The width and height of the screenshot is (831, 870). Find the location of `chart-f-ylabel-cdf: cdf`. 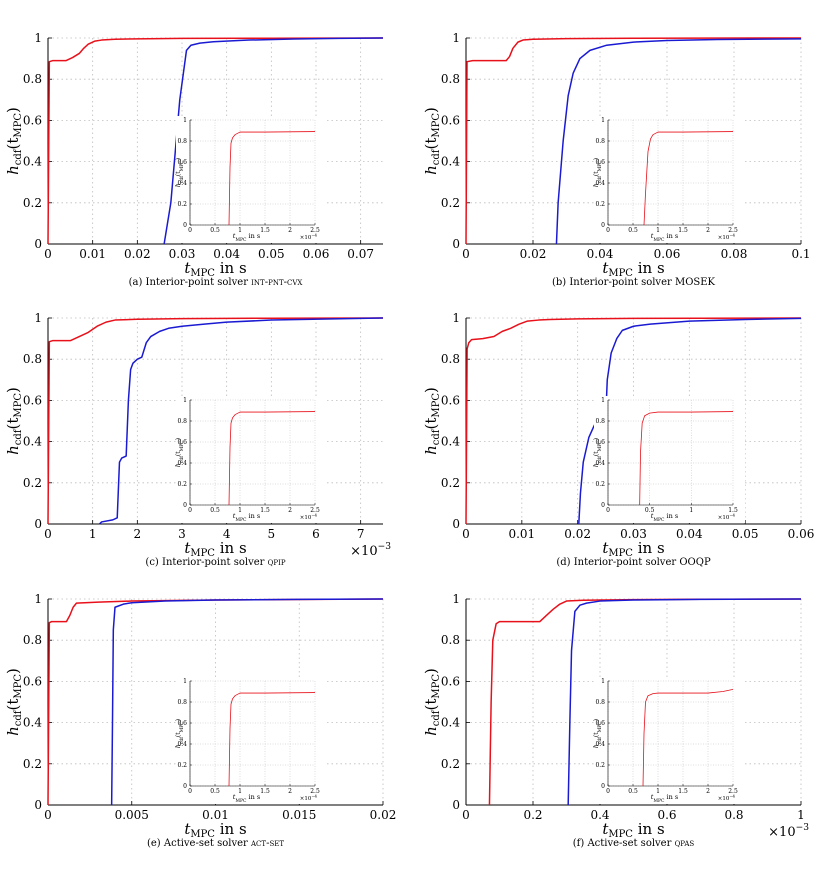

chart-f-ylabel-cdf: cdf is located at coordinates (436, 717).